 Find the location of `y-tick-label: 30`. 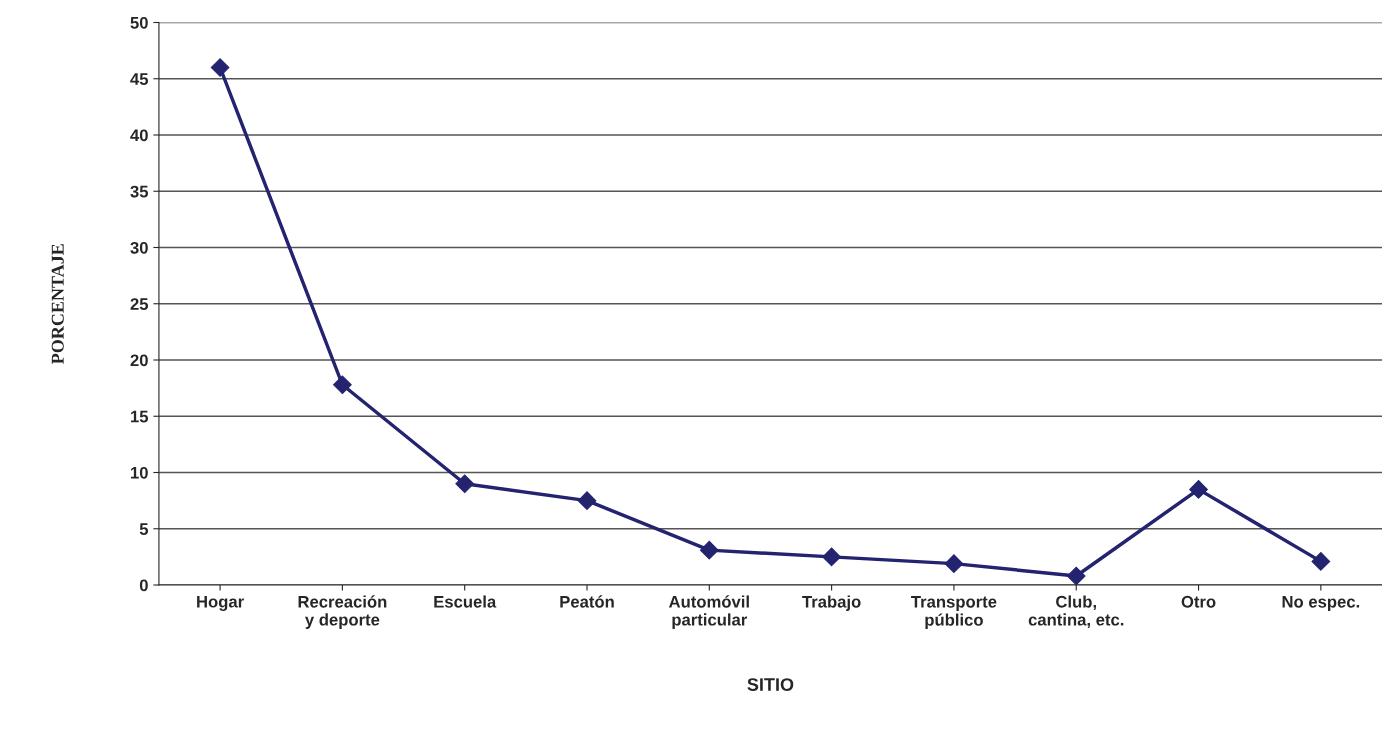

y-tick-label: 30 is located at coordinates (139, 247).